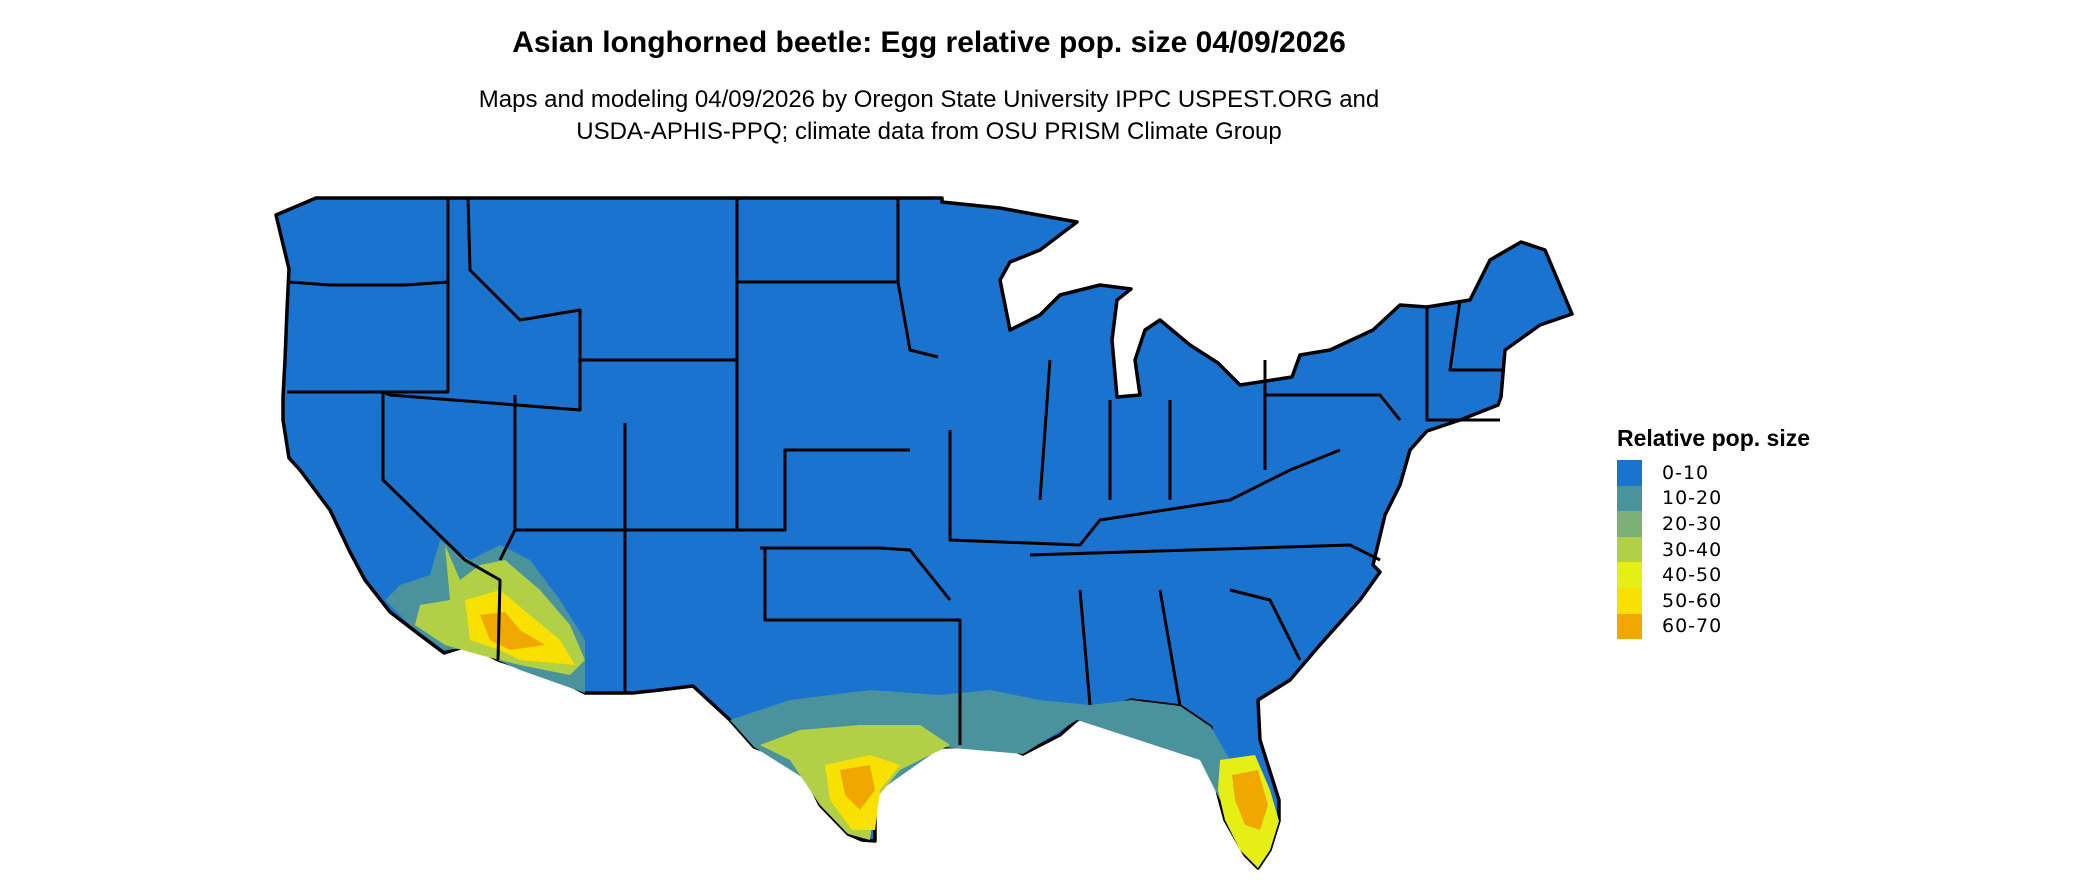 Image resolution: width=2100 pixels, height=892 pixels. I want to click on legend-label: 40-50, so click(1692, 575).